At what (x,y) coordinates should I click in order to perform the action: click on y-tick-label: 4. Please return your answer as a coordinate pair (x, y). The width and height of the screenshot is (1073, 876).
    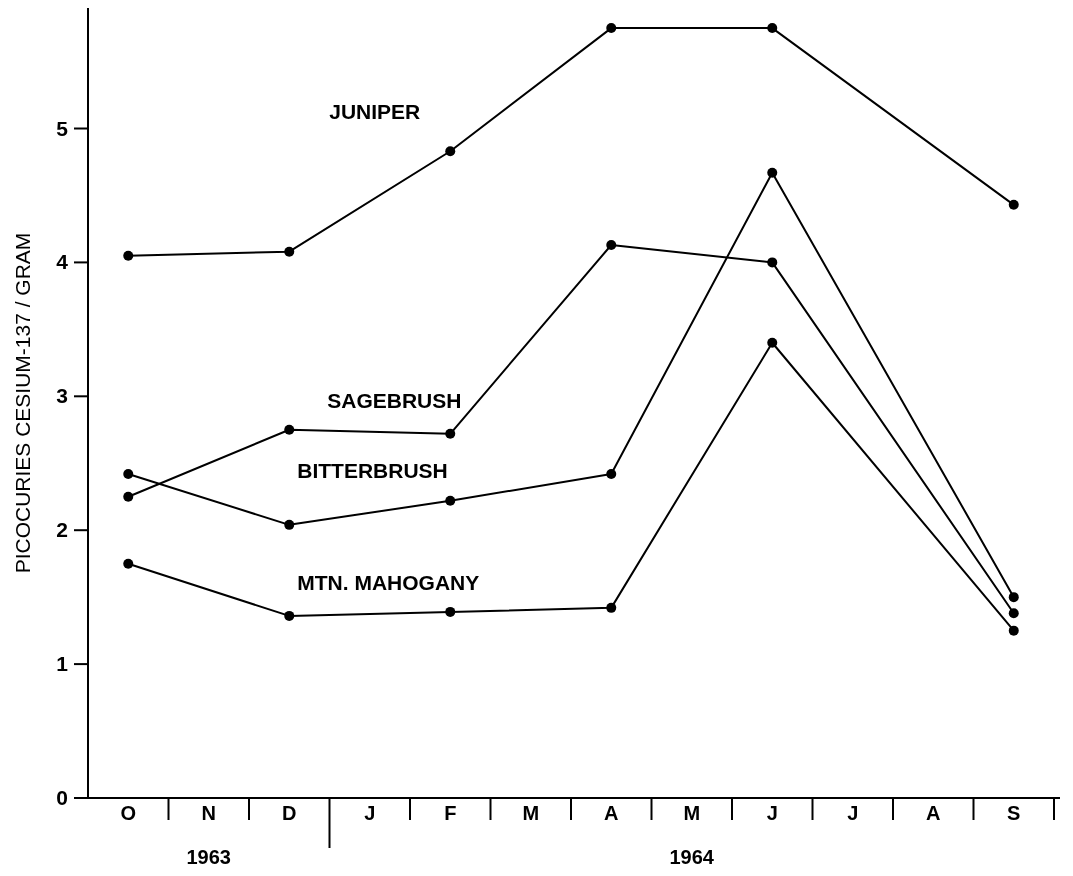
    Looking at the image, I should click on (62, 262).